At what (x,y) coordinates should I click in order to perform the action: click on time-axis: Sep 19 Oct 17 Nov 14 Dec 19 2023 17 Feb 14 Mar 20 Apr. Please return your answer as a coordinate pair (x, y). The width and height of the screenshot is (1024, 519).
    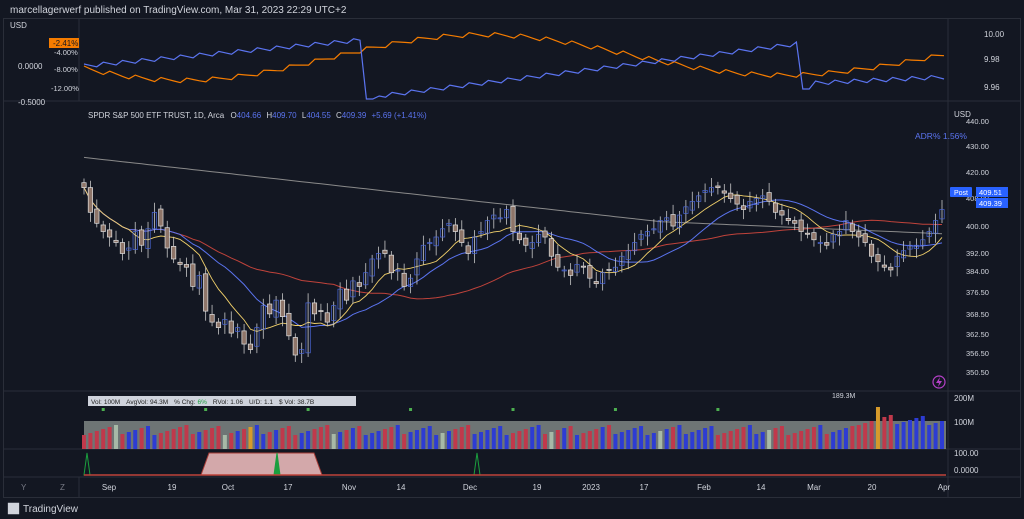
    Looking at the image, I should click on (526, 487).